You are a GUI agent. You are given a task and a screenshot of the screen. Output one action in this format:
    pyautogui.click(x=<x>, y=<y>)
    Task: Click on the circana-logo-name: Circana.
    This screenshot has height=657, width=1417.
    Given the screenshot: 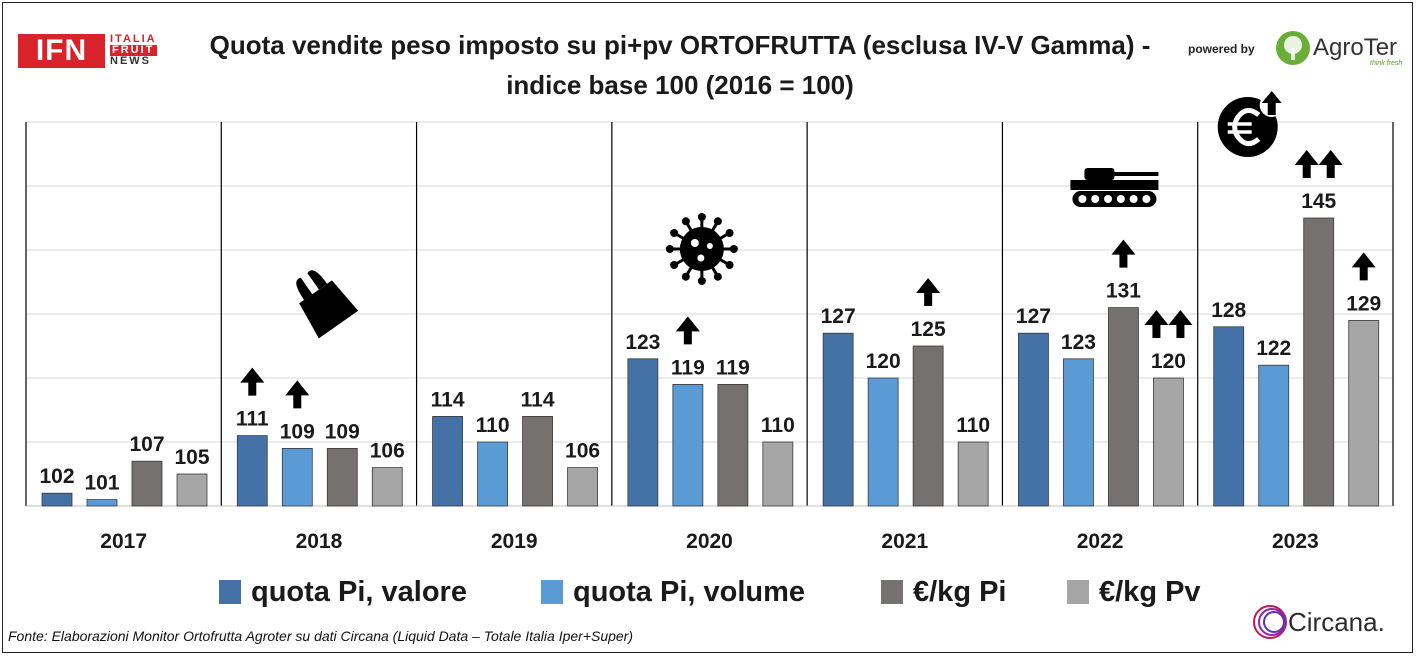 What is the action you would take?
    pyautogui.click(x=1336, y=622)
    